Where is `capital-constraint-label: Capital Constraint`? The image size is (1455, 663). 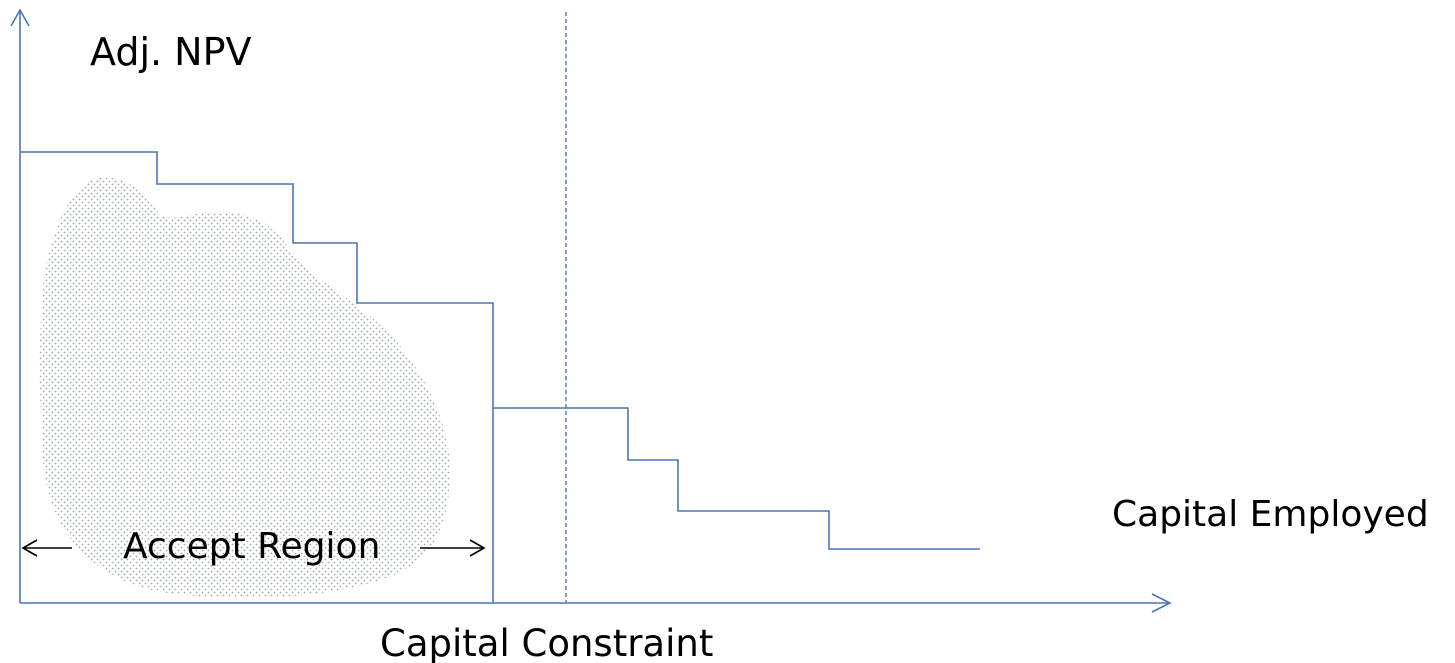 capital-constraint-label: Capital Constraint is located at coordinates (547, 642).